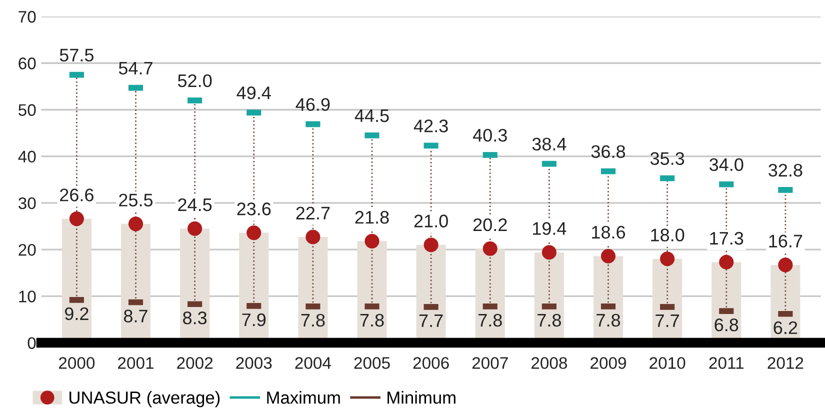 The width and height of the screenshot is (825, 413). Describe the element at coordinates (422, 397) in the screenshot. I see `legend-label: Minimum` at that location.